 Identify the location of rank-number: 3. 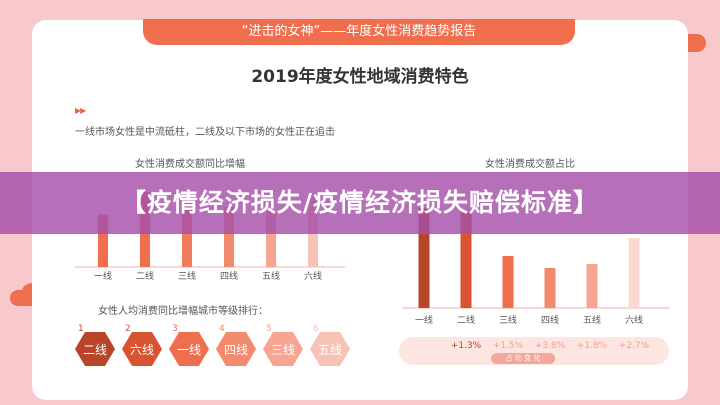
(175, 329).